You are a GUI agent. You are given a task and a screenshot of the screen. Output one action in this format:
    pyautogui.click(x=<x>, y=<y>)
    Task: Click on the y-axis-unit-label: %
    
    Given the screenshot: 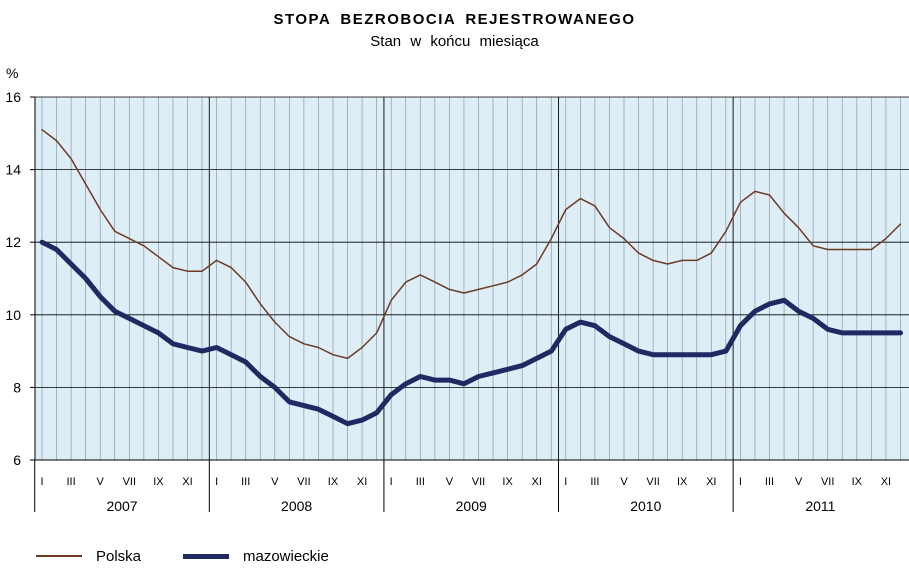 What is the action you would take?
    pyautogui.click(x=12, y=73)
    